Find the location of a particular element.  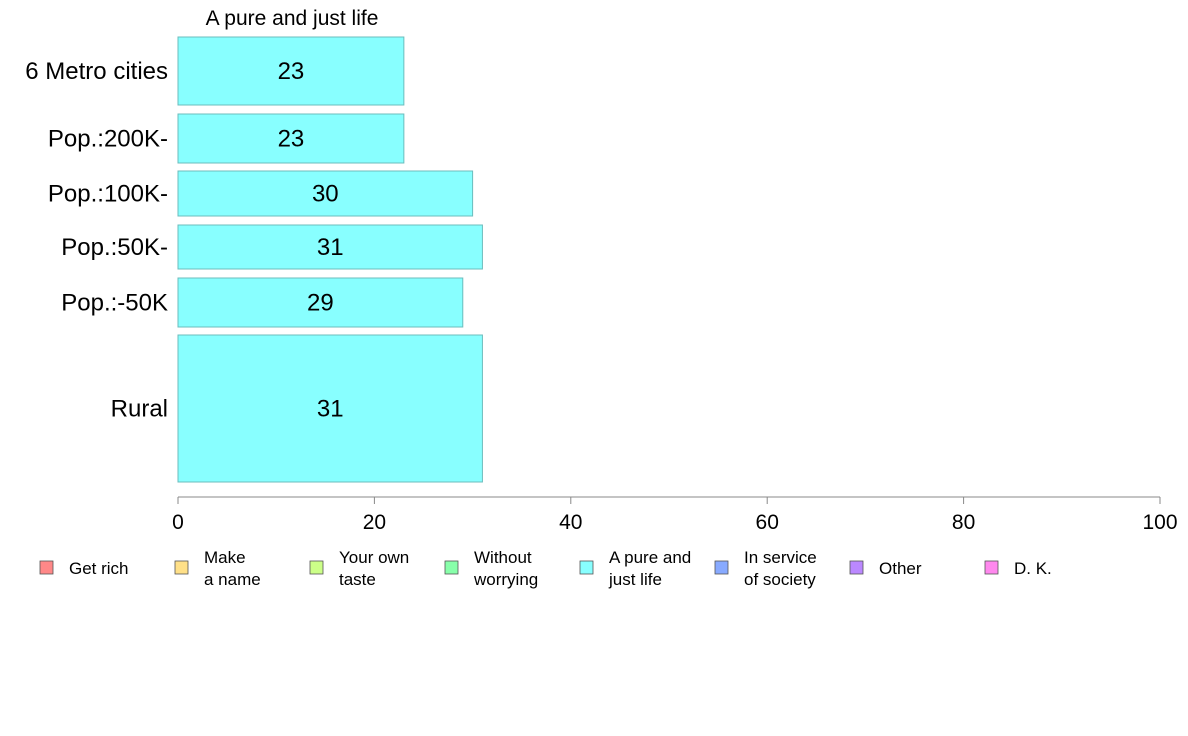

x-tick-label: 80 is located at coordinates (963, 522).